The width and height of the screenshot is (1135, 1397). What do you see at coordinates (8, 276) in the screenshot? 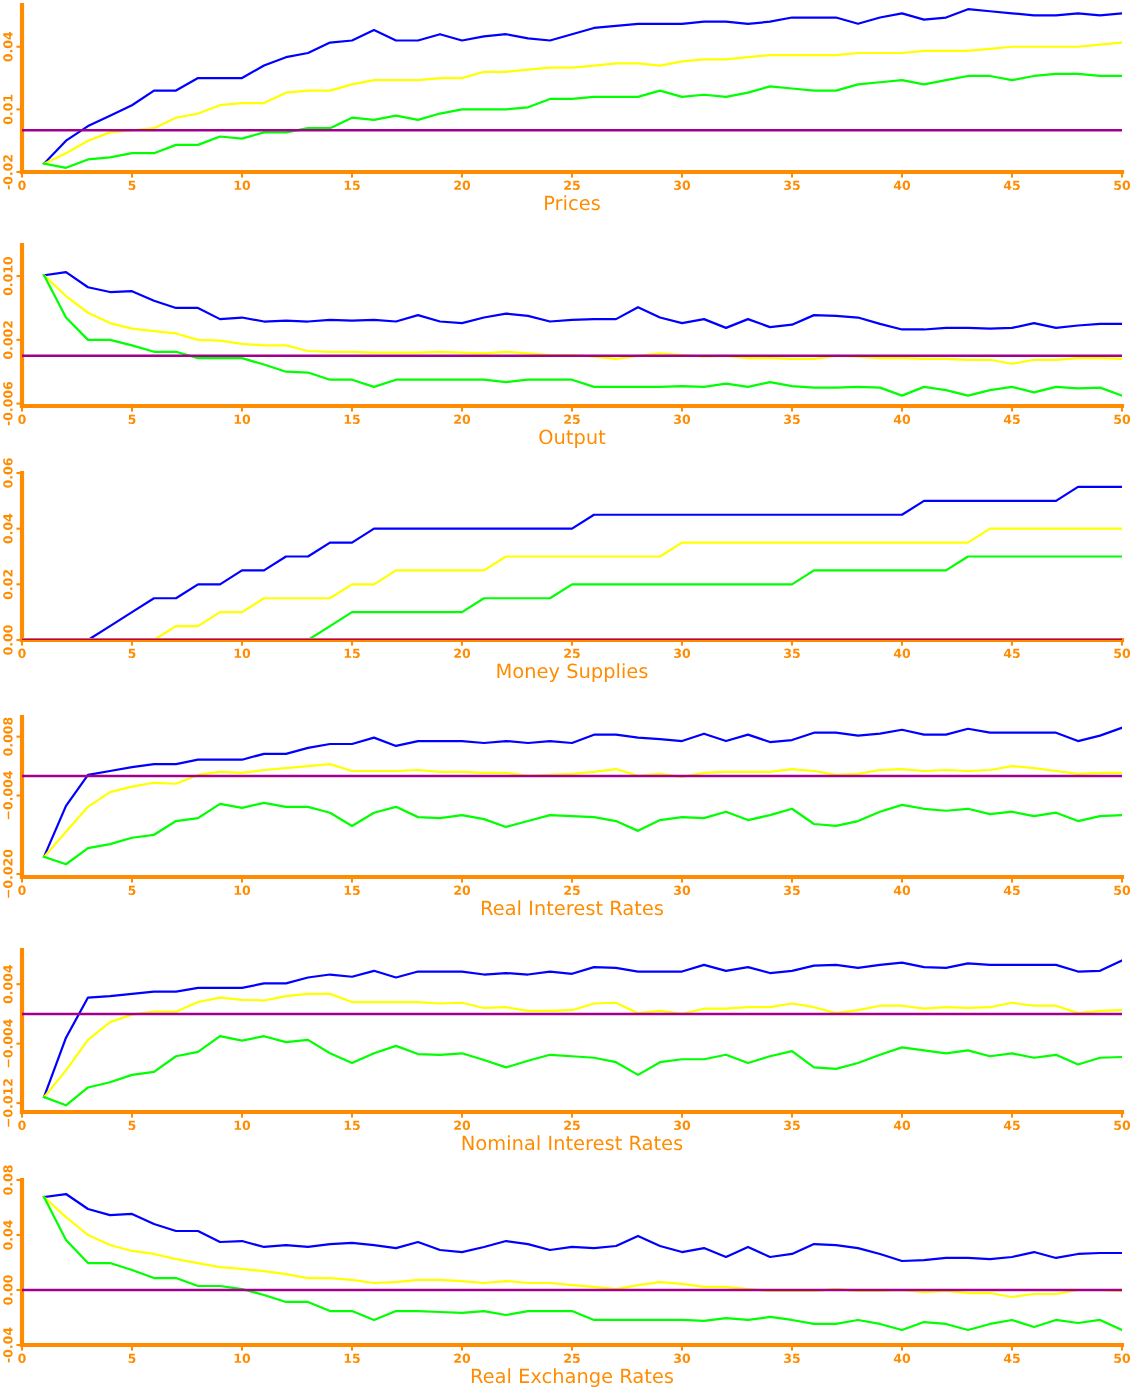
I see `y-tick-label: 0.010` at bounding box center [8, 276].